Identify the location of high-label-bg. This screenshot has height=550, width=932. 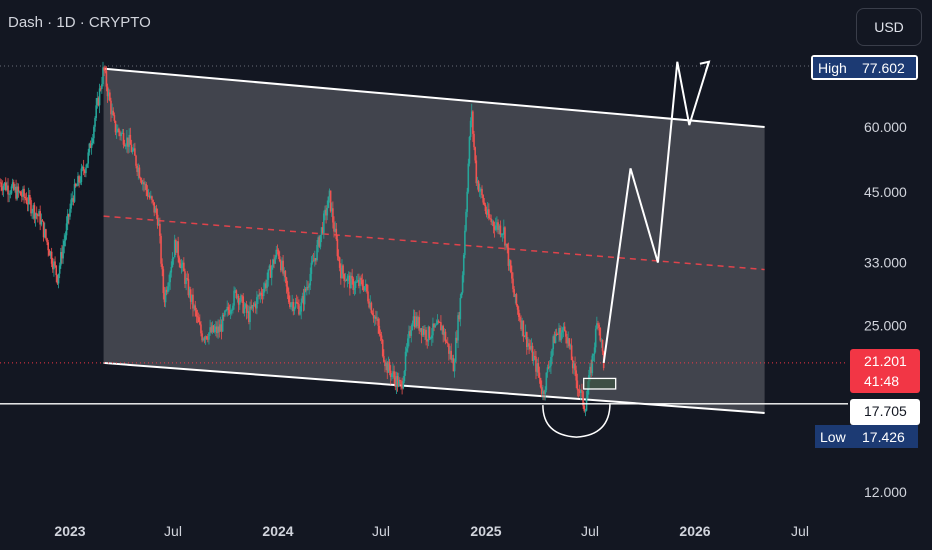
(864, 67).